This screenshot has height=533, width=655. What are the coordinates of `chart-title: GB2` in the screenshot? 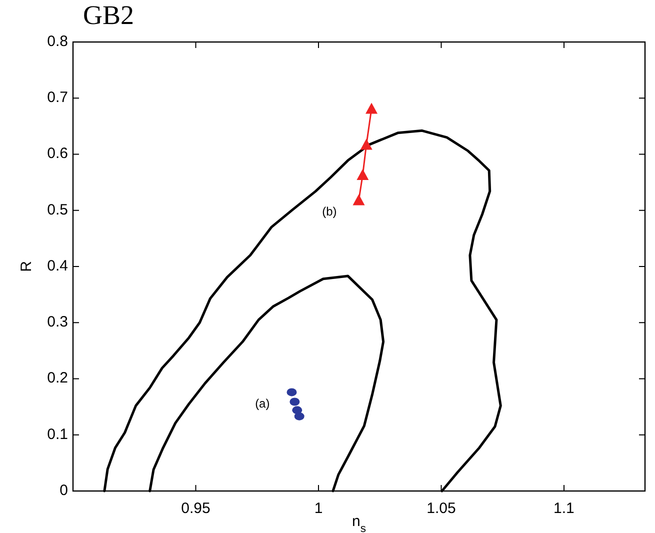 It's located at (108, 15).